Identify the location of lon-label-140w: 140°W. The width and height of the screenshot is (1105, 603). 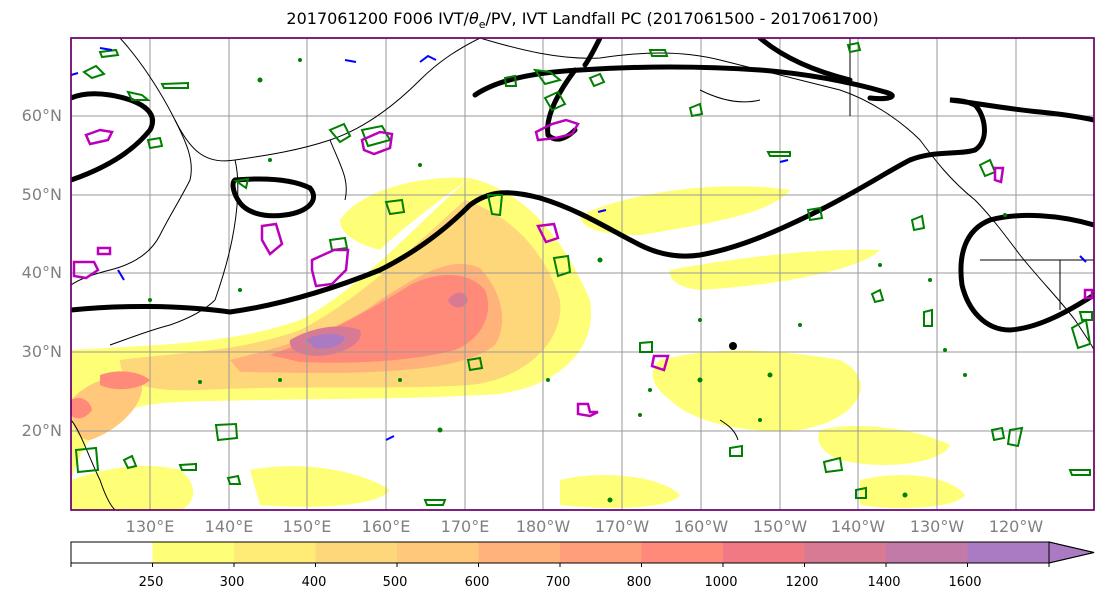
(858, 526).